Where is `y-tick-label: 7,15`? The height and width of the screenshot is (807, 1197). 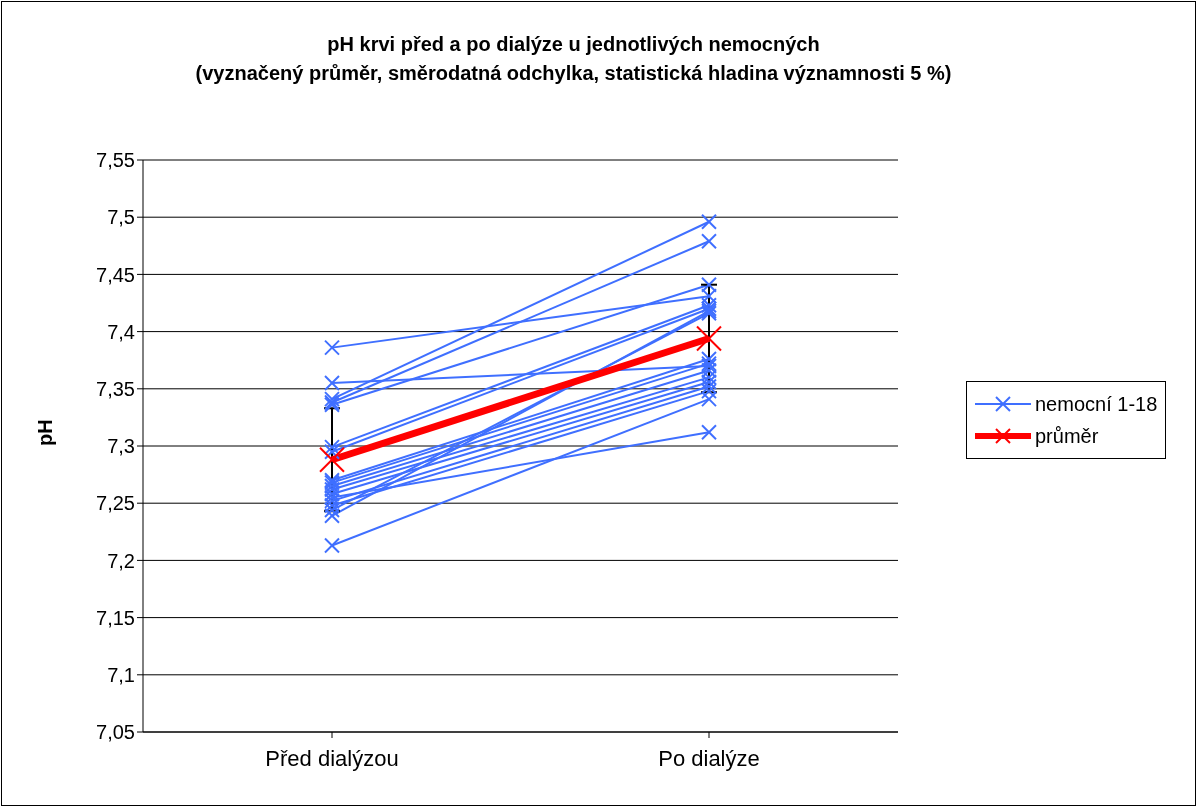
y-tick-label: 7,15 is located at coordinates (115, 617).